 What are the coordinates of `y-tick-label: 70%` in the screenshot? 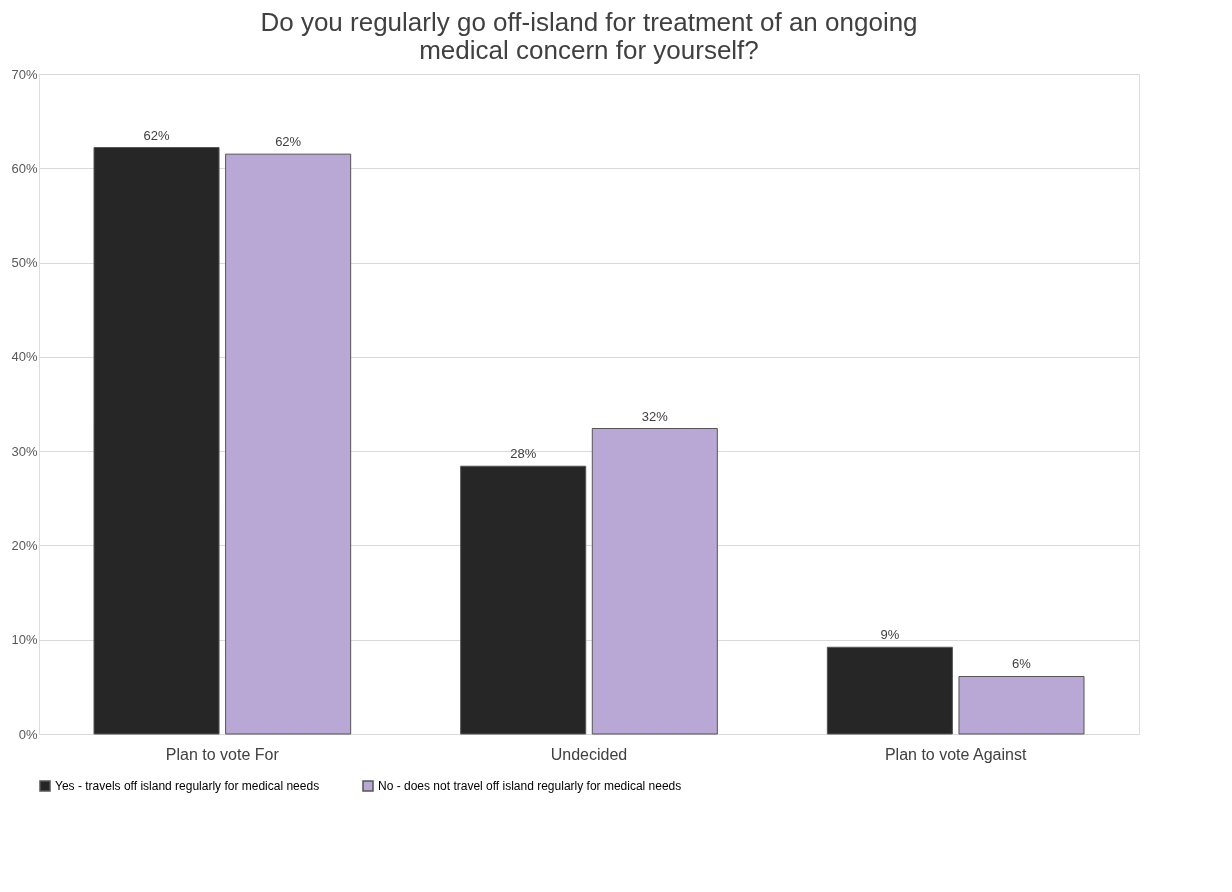 It's located at (24, 74).